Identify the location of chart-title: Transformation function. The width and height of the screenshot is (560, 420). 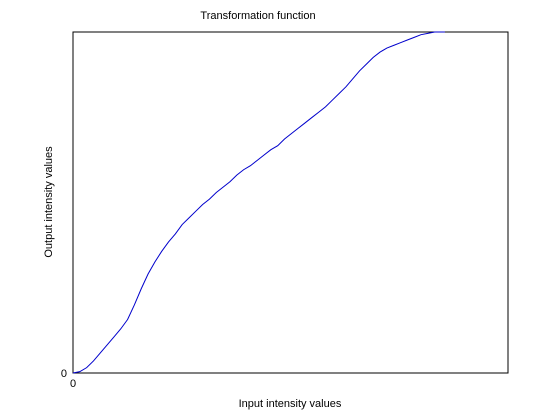
(257, 16).